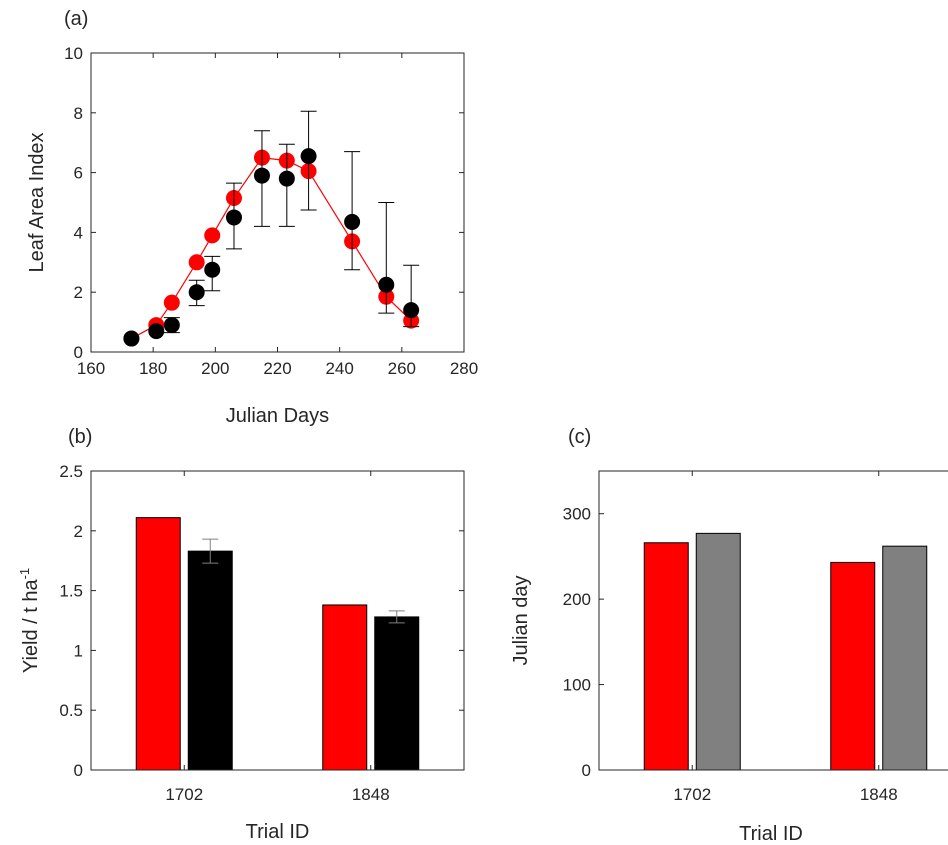 The height and width of the screenshot is (845, 948). I want to click on panel-a-x-tick-label: 260, so click(402, 368).